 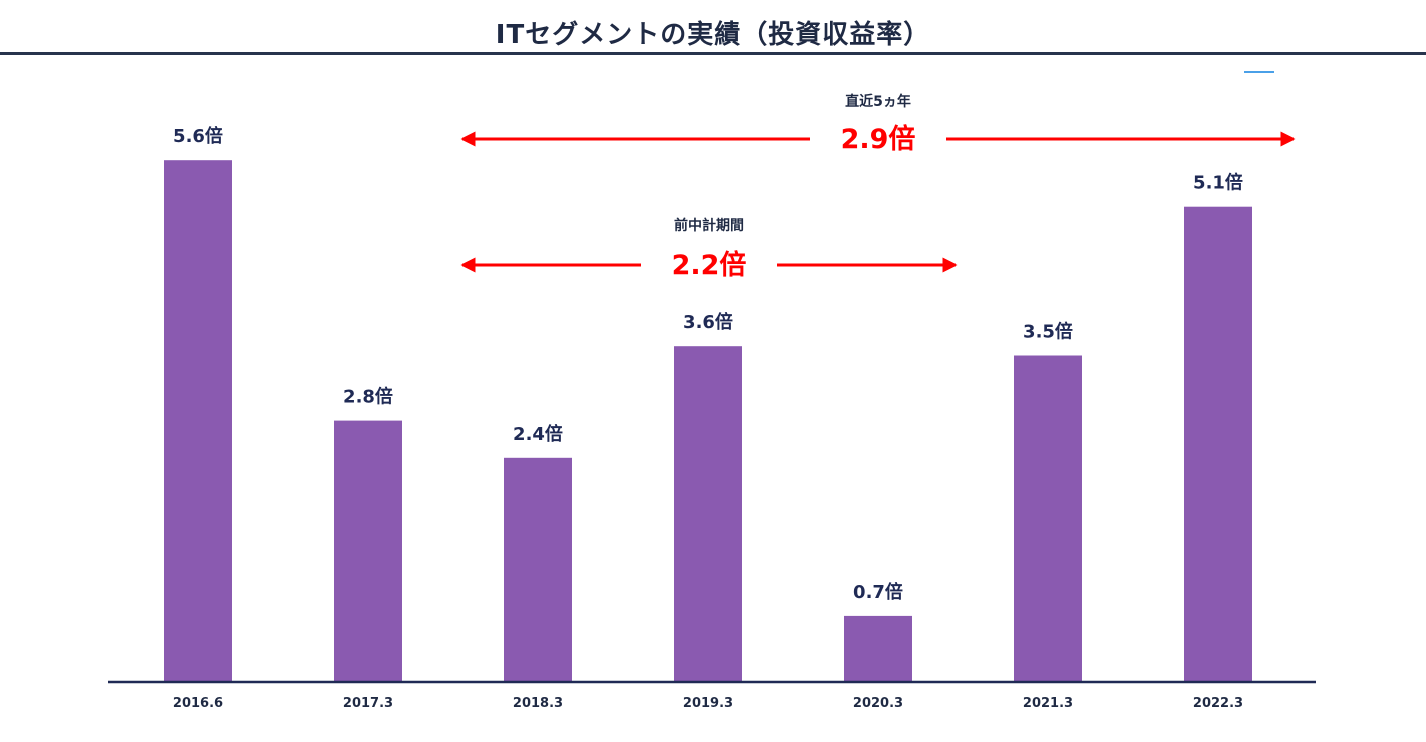 I want to click on x-tick-2022.3: 2022.3, so click(x=1218, y=703).